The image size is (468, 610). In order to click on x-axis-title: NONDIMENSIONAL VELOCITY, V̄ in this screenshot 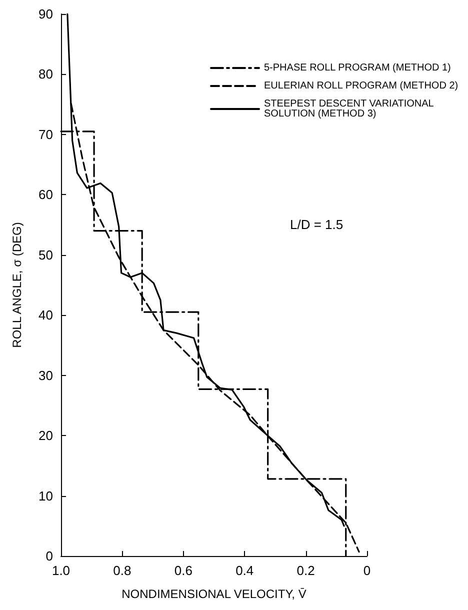, I will do `click(214, 594)`.